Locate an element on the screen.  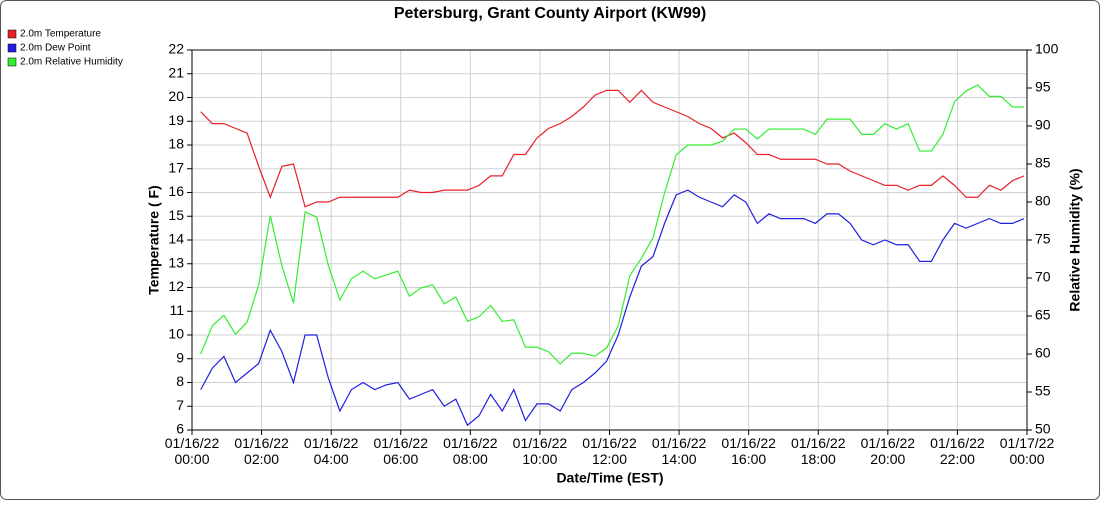
x-tick-label: 01/16/22 00:00 is located at coordinates (192, 451).